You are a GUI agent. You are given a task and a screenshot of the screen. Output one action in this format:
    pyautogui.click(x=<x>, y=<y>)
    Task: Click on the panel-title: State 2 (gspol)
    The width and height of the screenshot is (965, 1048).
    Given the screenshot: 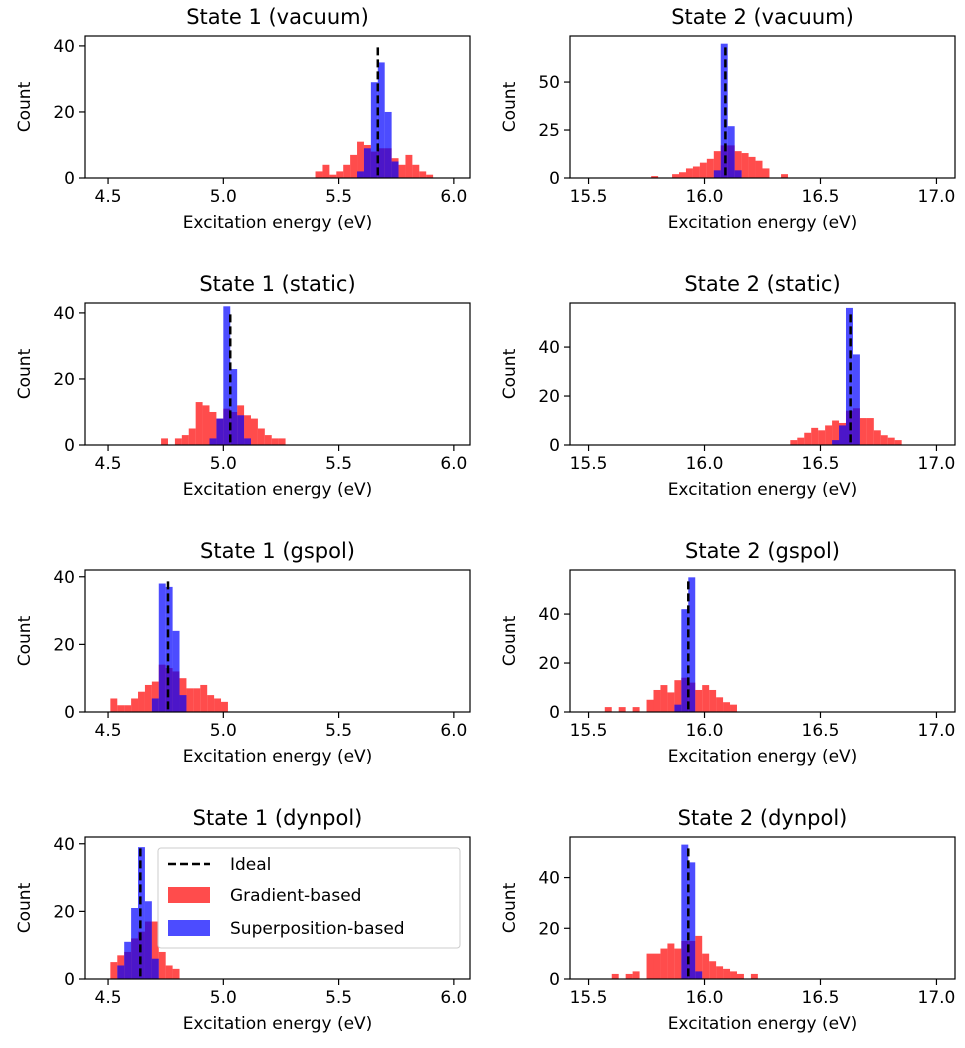 What is the action you would take?
    pyautogui.click(x=762, y=551)
    